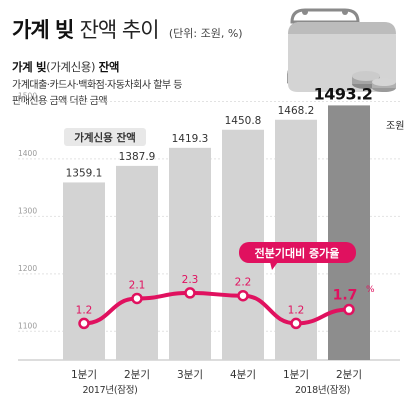 The height and width of the screenshot is (406, 416). I want to click on definition-term: 가계 빚, so click(29, 67).